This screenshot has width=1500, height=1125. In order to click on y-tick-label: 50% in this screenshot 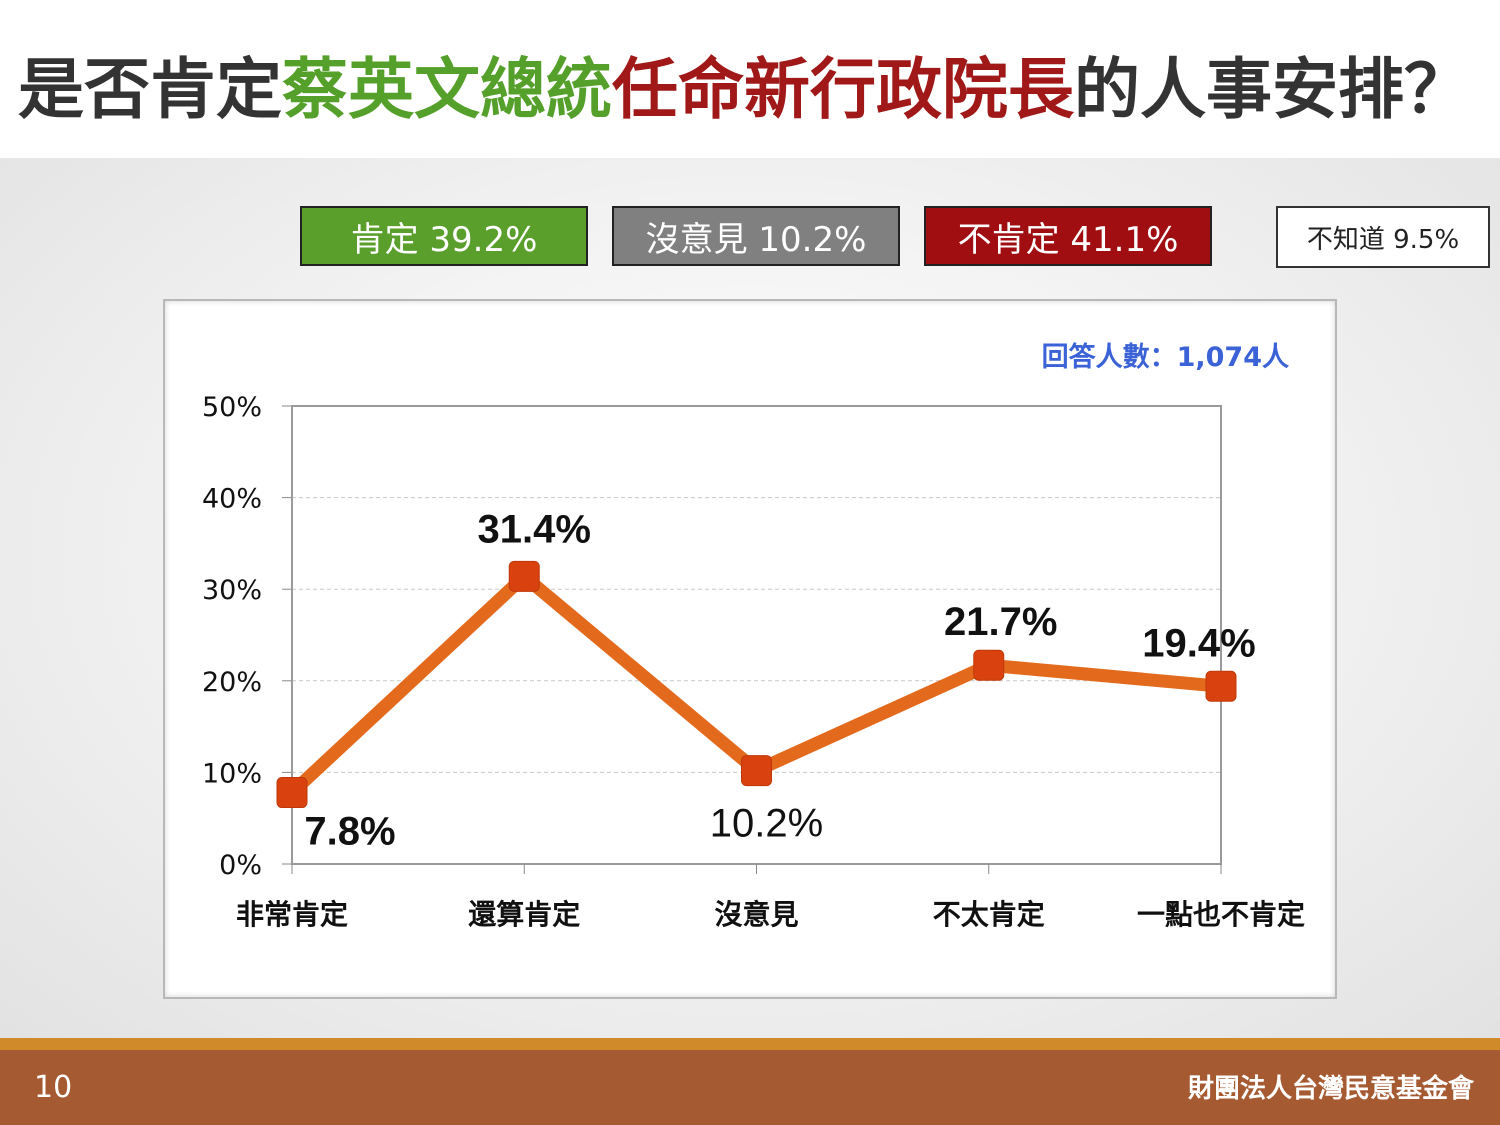, I will do `click(232, 407)`.